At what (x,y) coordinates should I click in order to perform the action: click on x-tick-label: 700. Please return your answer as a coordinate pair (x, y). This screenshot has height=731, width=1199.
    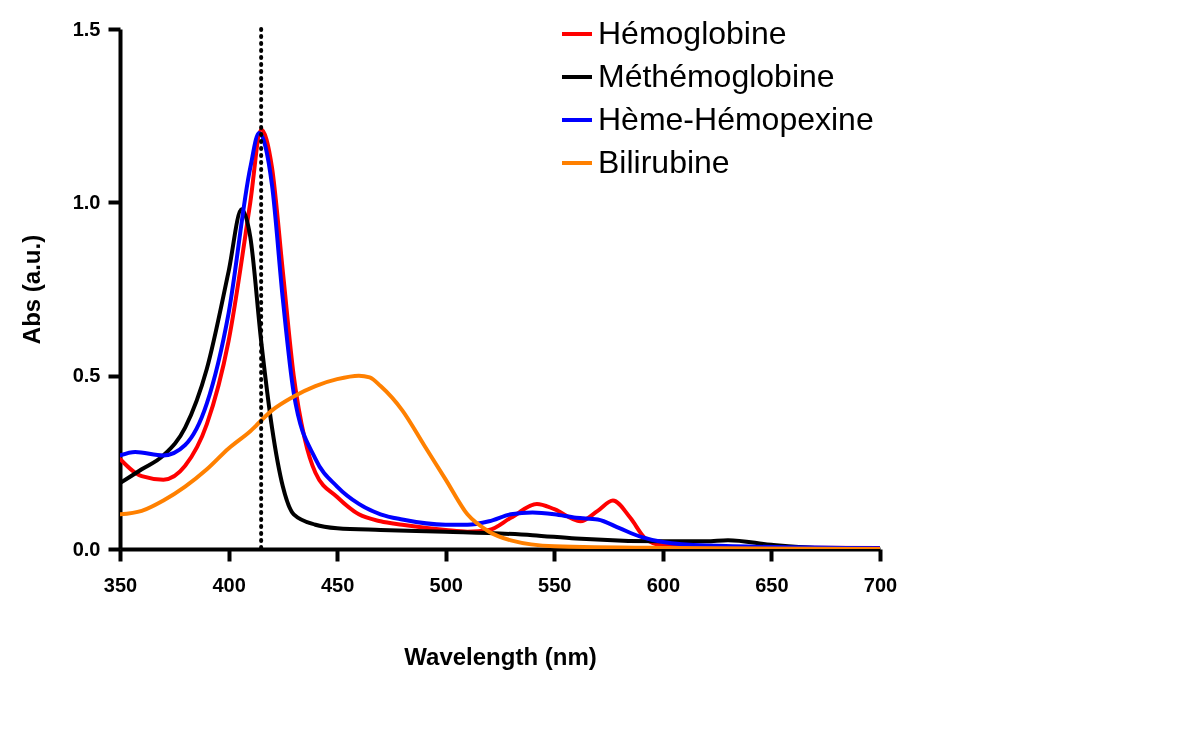
    Looking at the image, I should click on (880, 584).